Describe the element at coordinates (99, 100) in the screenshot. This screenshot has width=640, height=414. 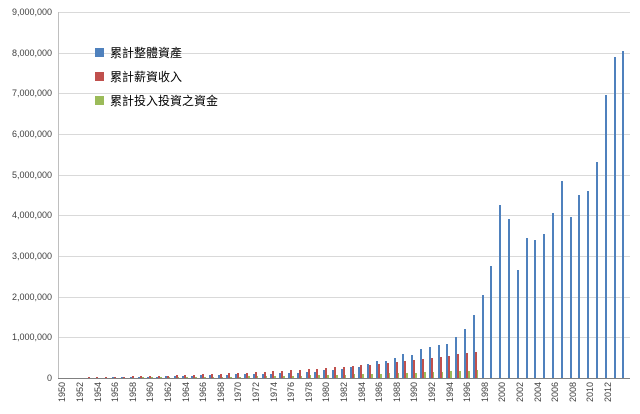
I see `legend-swatch-invested-capital-icon` at that location.